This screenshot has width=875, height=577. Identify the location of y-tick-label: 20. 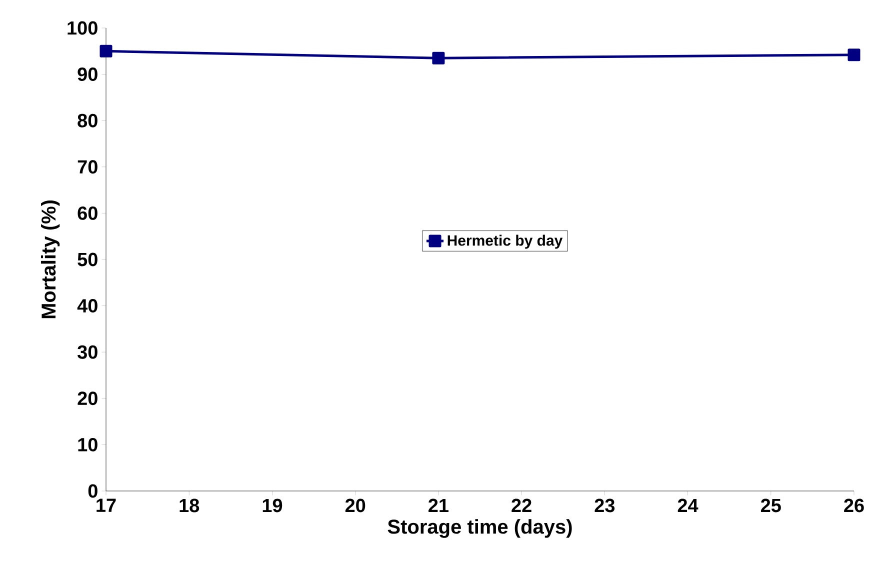
(88, 399).